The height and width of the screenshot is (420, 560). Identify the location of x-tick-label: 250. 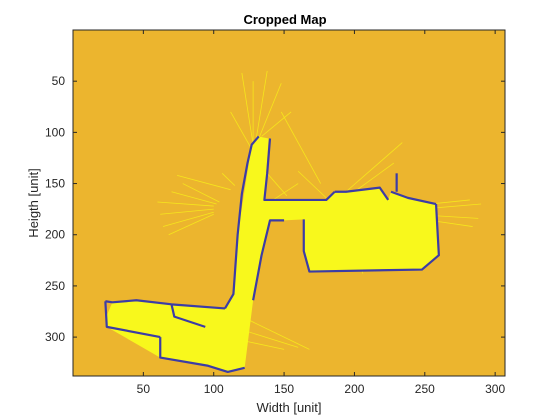
(425, 389).